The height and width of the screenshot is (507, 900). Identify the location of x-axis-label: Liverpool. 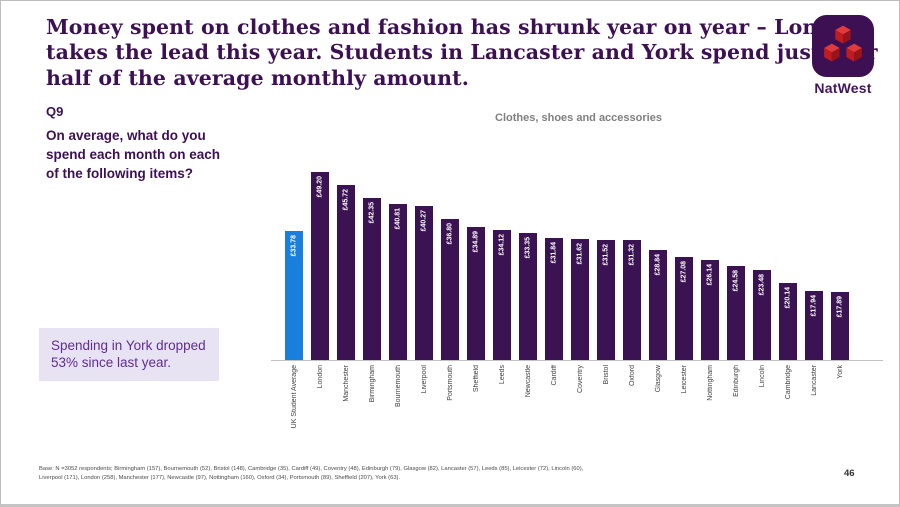
(424, 379).